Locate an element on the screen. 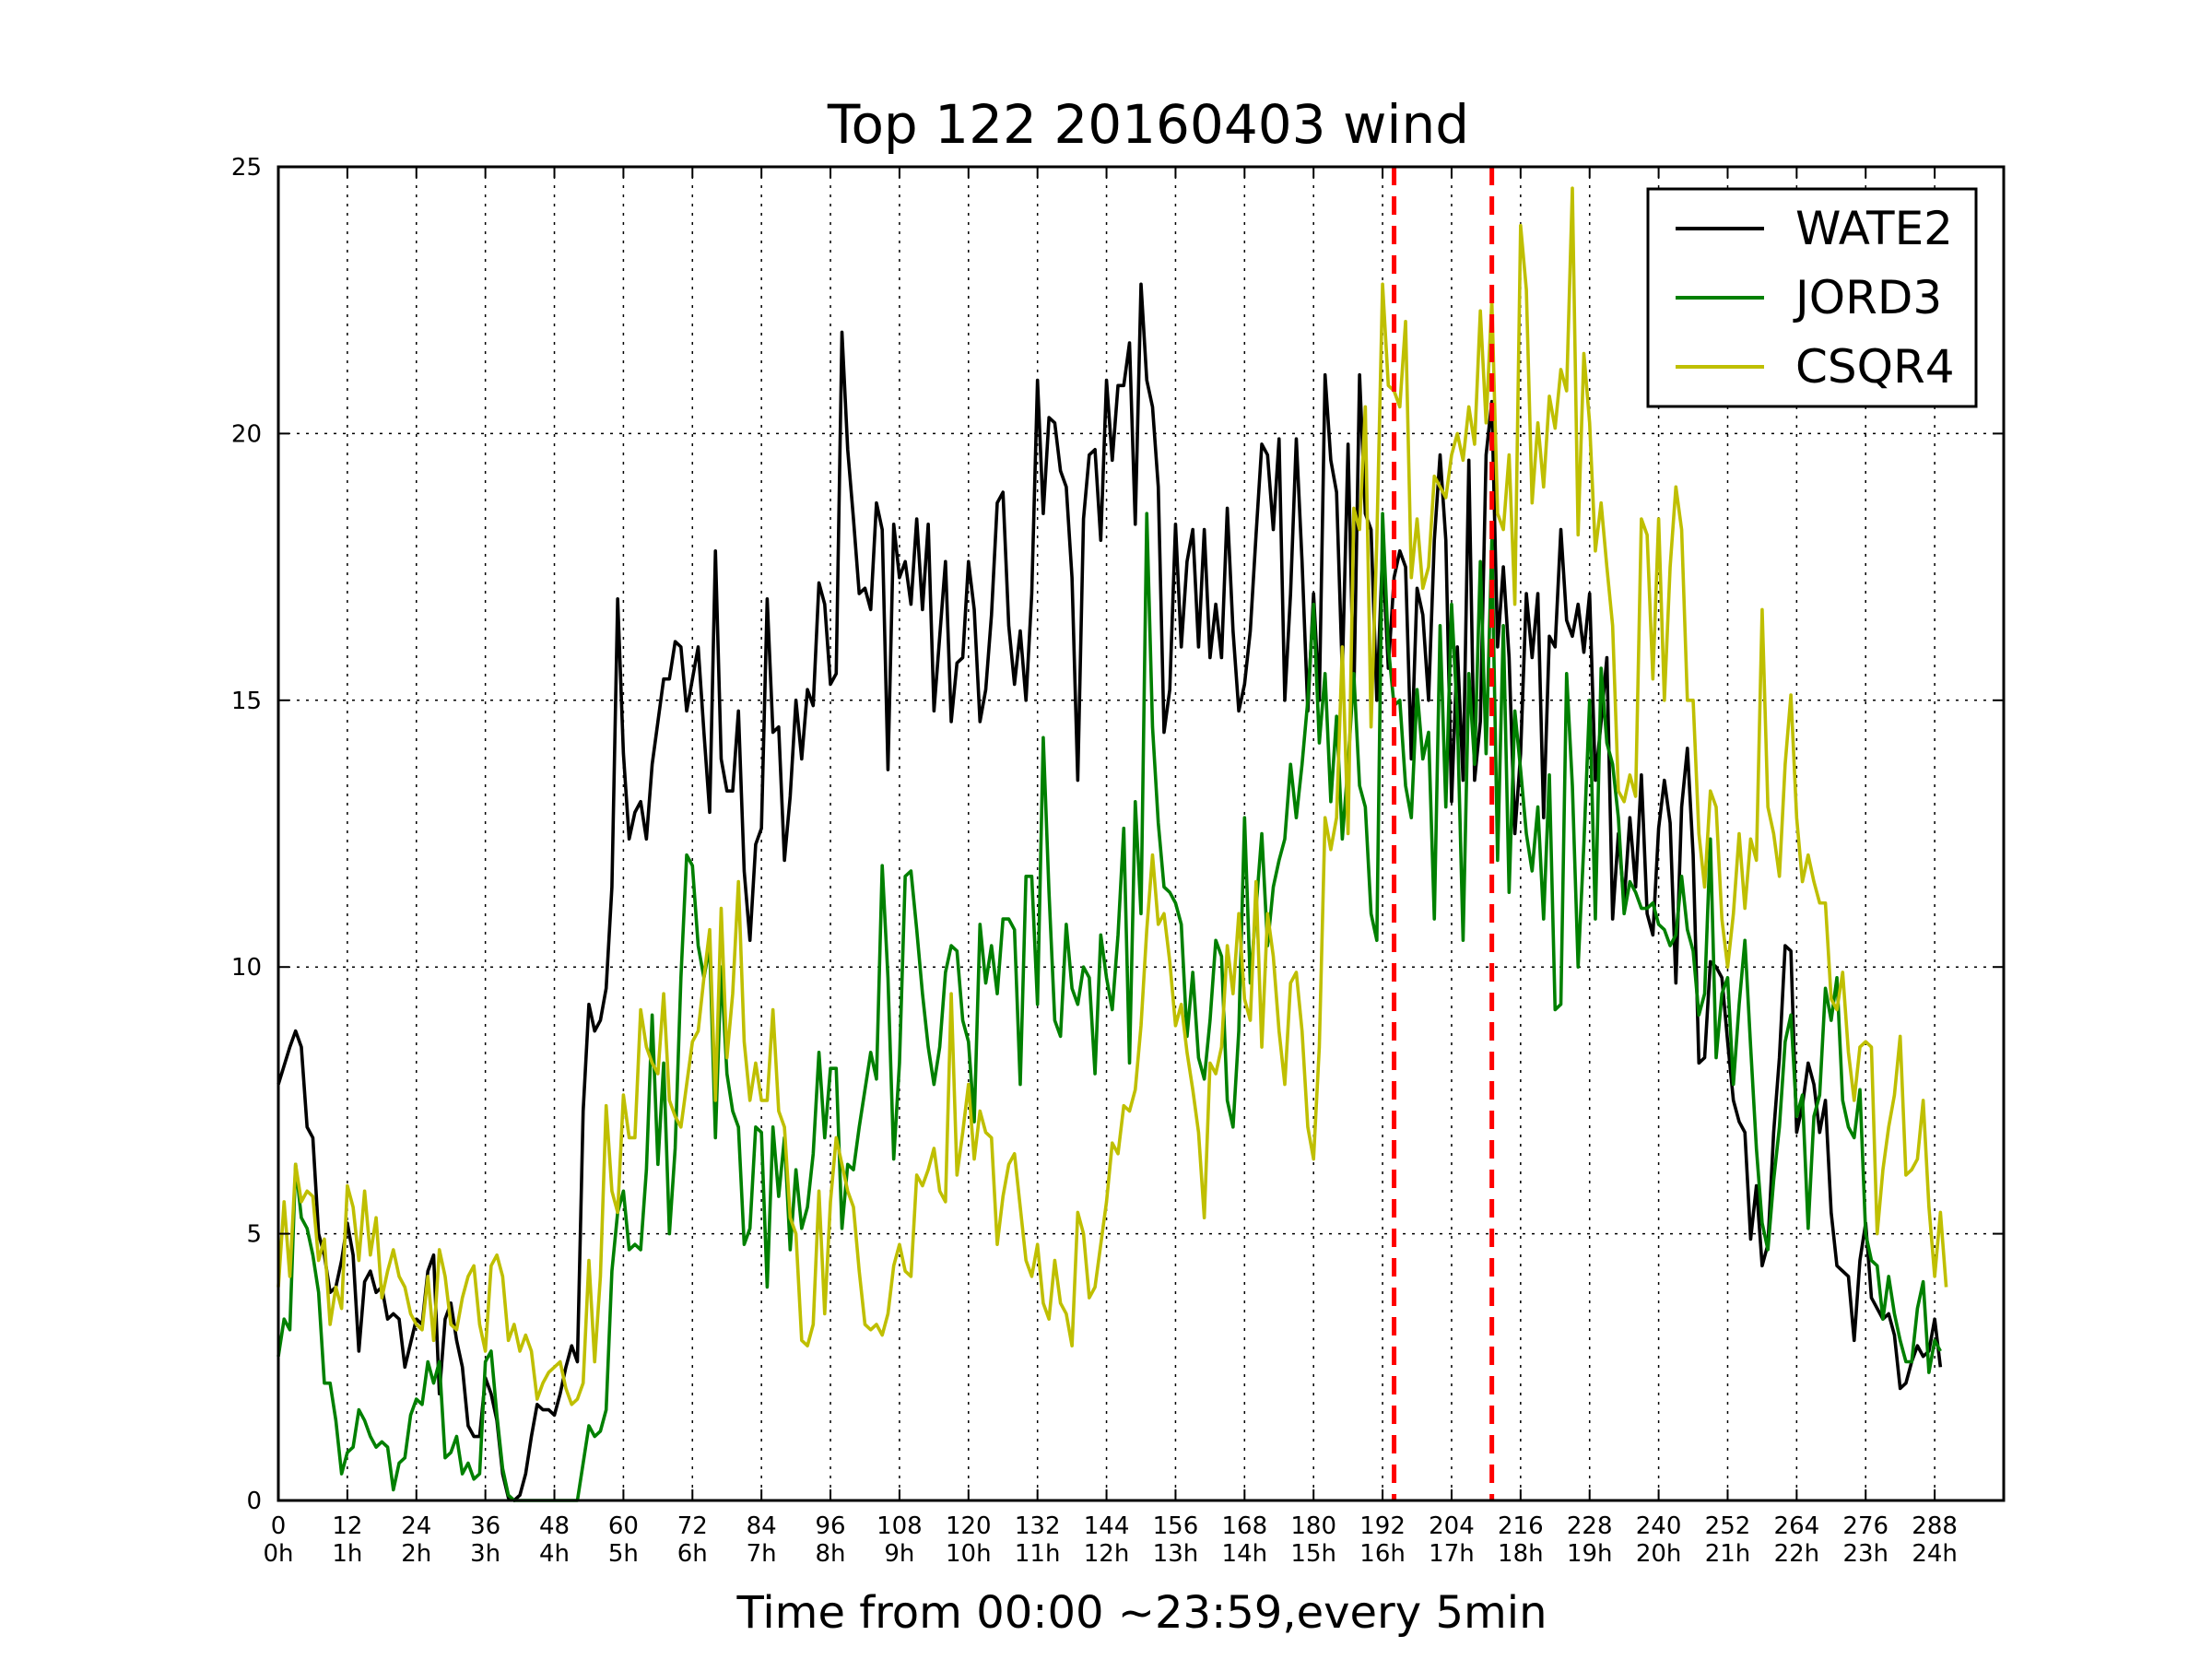 This screenshot has height=1659, width=2212. x-tick-label: 276 is located at coordinates (1865, 1526).